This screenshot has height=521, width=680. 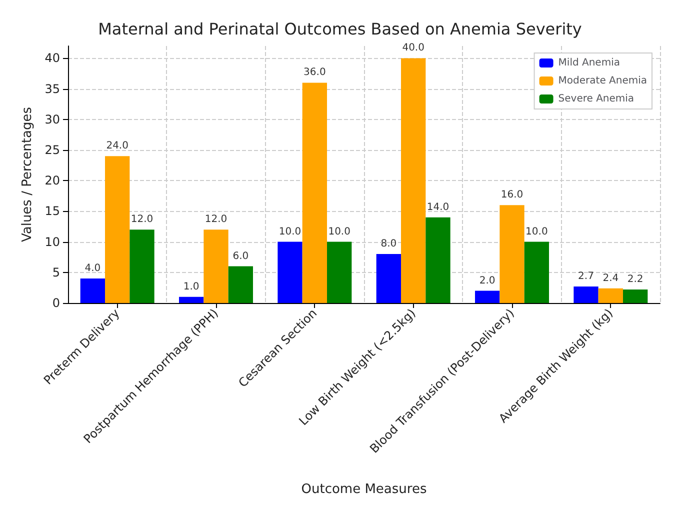 What do you see at coordinates (438, 207) in the screenshot?
I see `data-label: 14.0` at bounding box center [438, 207].